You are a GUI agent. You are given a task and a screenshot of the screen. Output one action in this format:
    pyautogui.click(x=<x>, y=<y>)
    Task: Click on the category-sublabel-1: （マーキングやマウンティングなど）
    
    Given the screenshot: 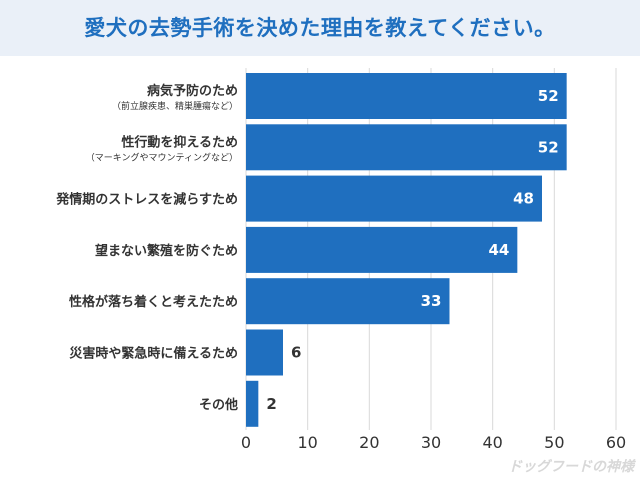 What is the action you would take?
    pyautogui.click(x=162, y=157)
    